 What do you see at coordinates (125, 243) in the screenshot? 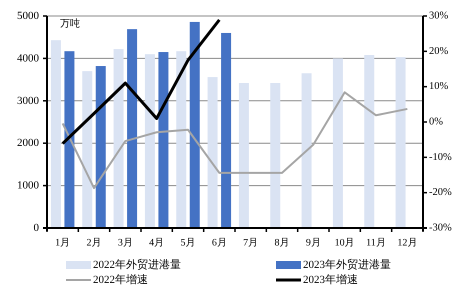
I see `x-tick-label: 3月` at bounding box center [125, 243].